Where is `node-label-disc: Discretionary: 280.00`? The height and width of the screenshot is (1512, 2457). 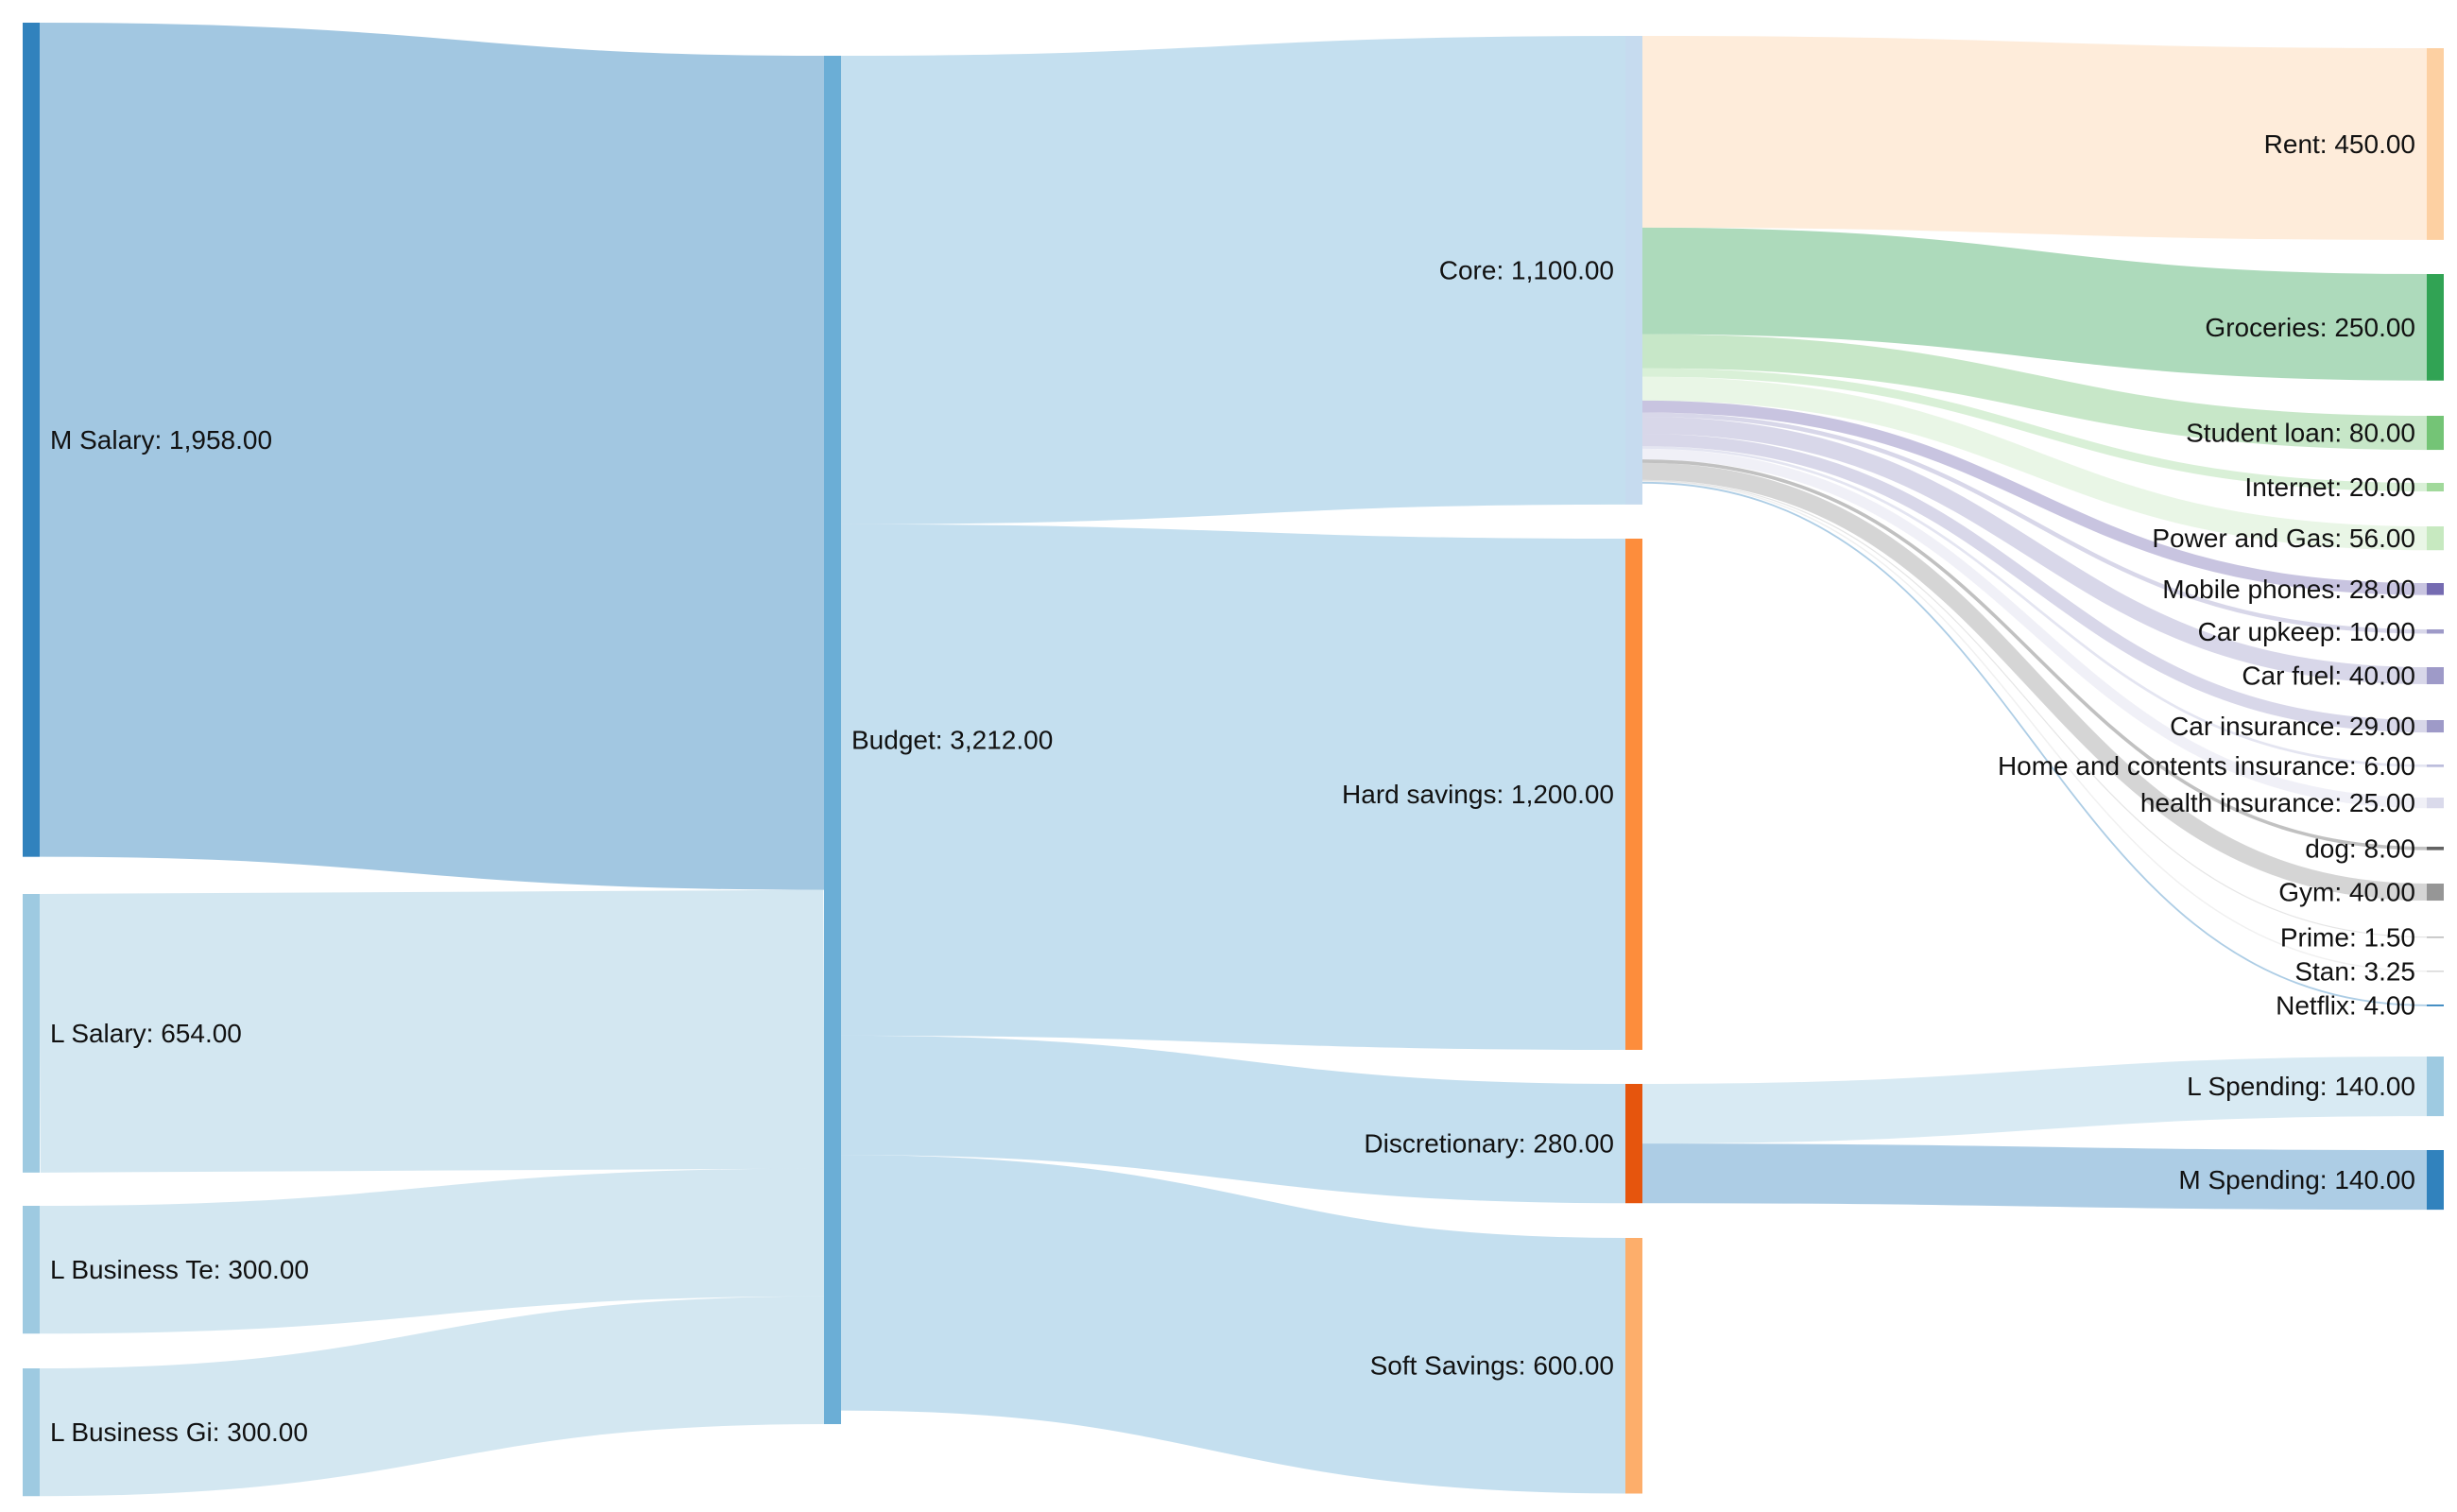
node-label-disc: Discretionary: 280.00 is located at coordinates (1489, 1144).